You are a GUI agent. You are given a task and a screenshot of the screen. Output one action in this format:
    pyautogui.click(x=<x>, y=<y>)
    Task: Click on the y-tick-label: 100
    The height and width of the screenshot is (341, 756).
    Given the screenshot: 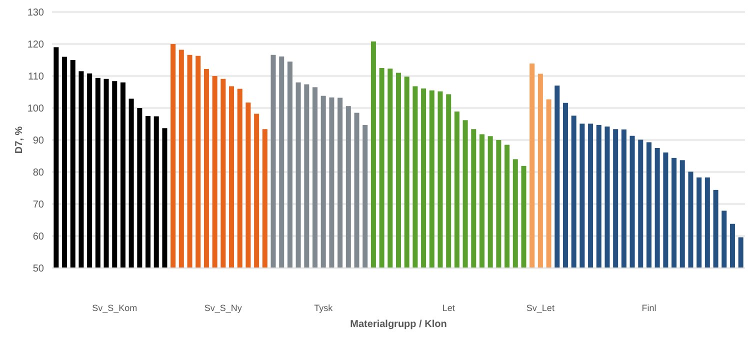 What is the action you would take?
    pyautogui.click(x=35, y=109)
    